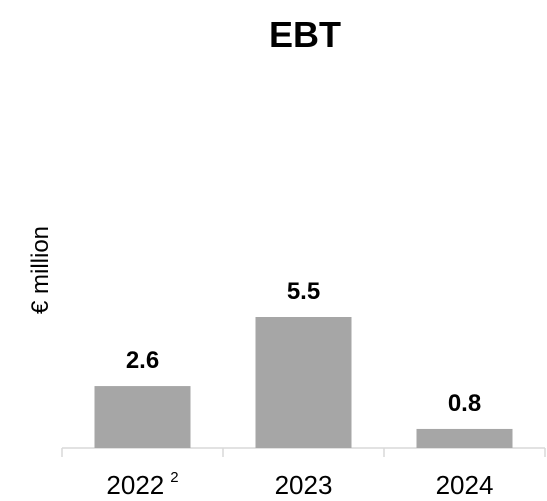 The width and height of the screenshot is (547, 501). I want to click on x-tick-label-2024: 2024, so click(465, 485).